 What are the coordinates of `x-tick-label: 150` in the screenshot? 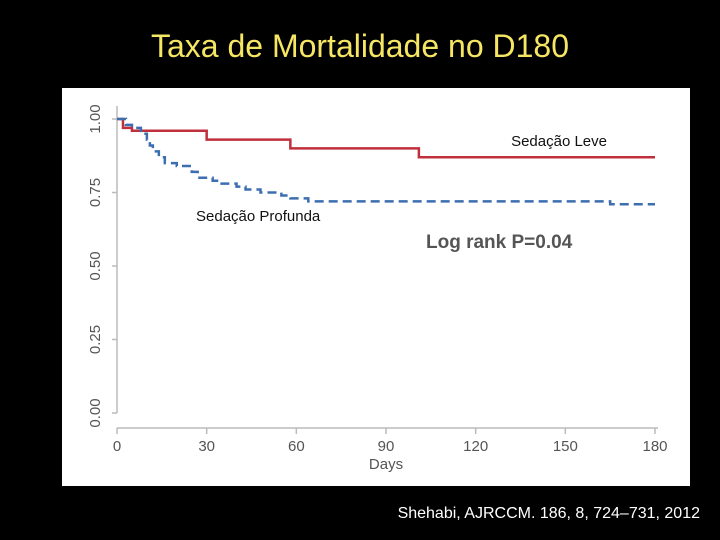 It's located at (565, 446).